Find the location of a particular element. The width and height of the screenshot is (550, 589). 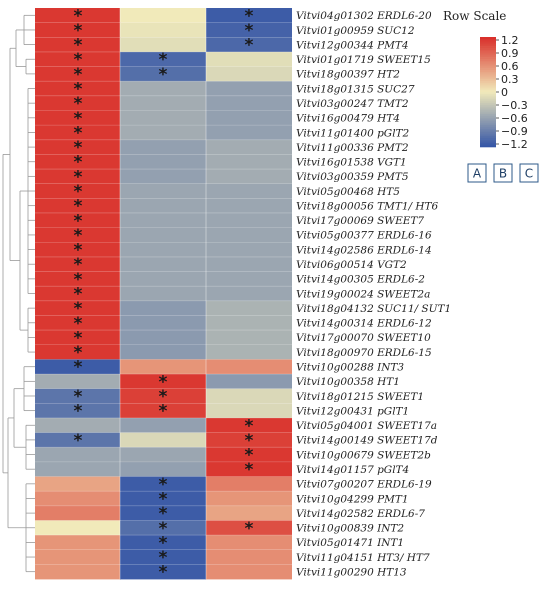

legend-tick-label: −0.3 is located at coordinates (514, 105).